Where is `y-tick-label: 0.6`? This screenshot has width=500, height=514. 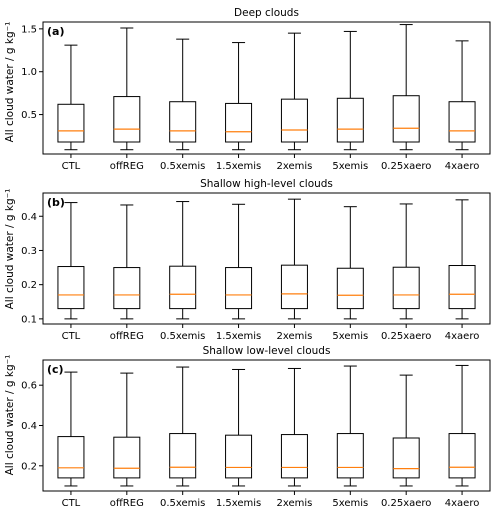
y-tick-label: 0.6 is located at coordinates (29, 386).